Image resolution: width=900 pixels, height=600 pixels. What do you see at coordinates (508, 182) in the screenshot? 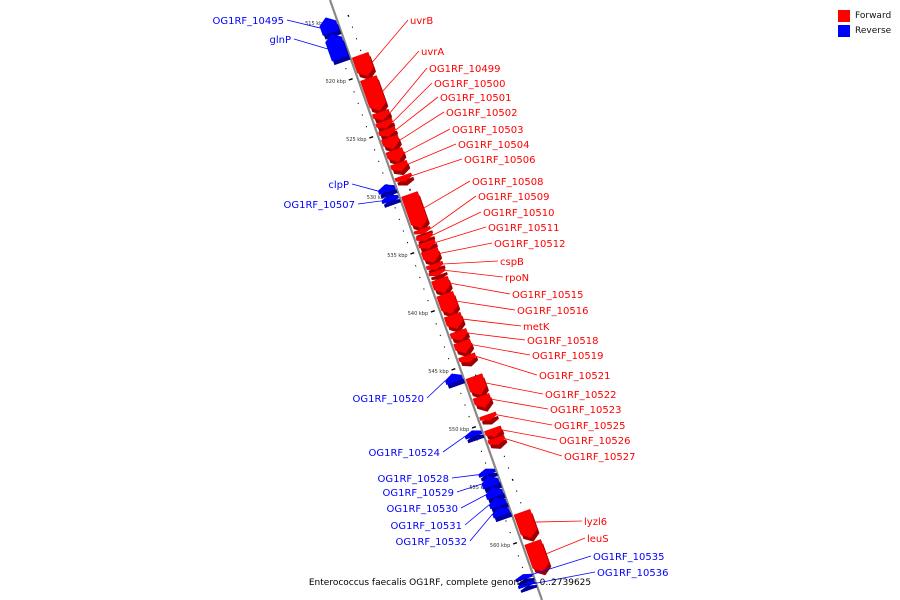
I see `gene-label-OG1RF_10508: OG1RF_10508` at bounding box center [508, 182].